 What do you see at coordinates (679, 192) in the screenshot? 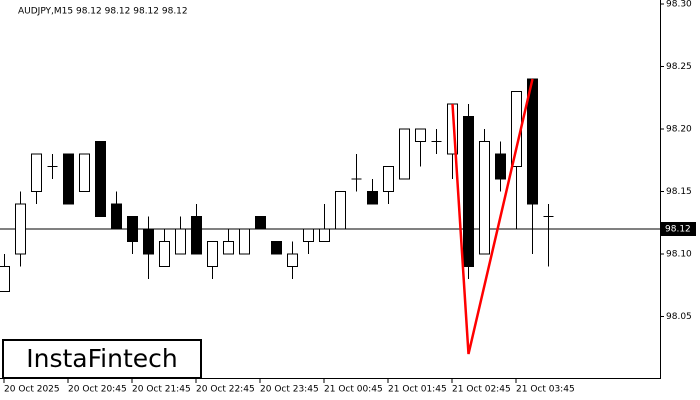
I see `y-tick-label: 98.15` at bounding box center [679, 192].